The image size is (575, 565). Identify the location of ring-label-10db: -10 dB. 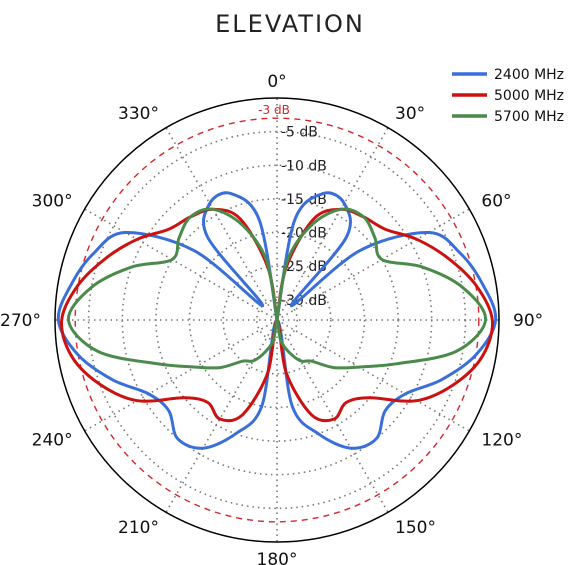
(304, 166).